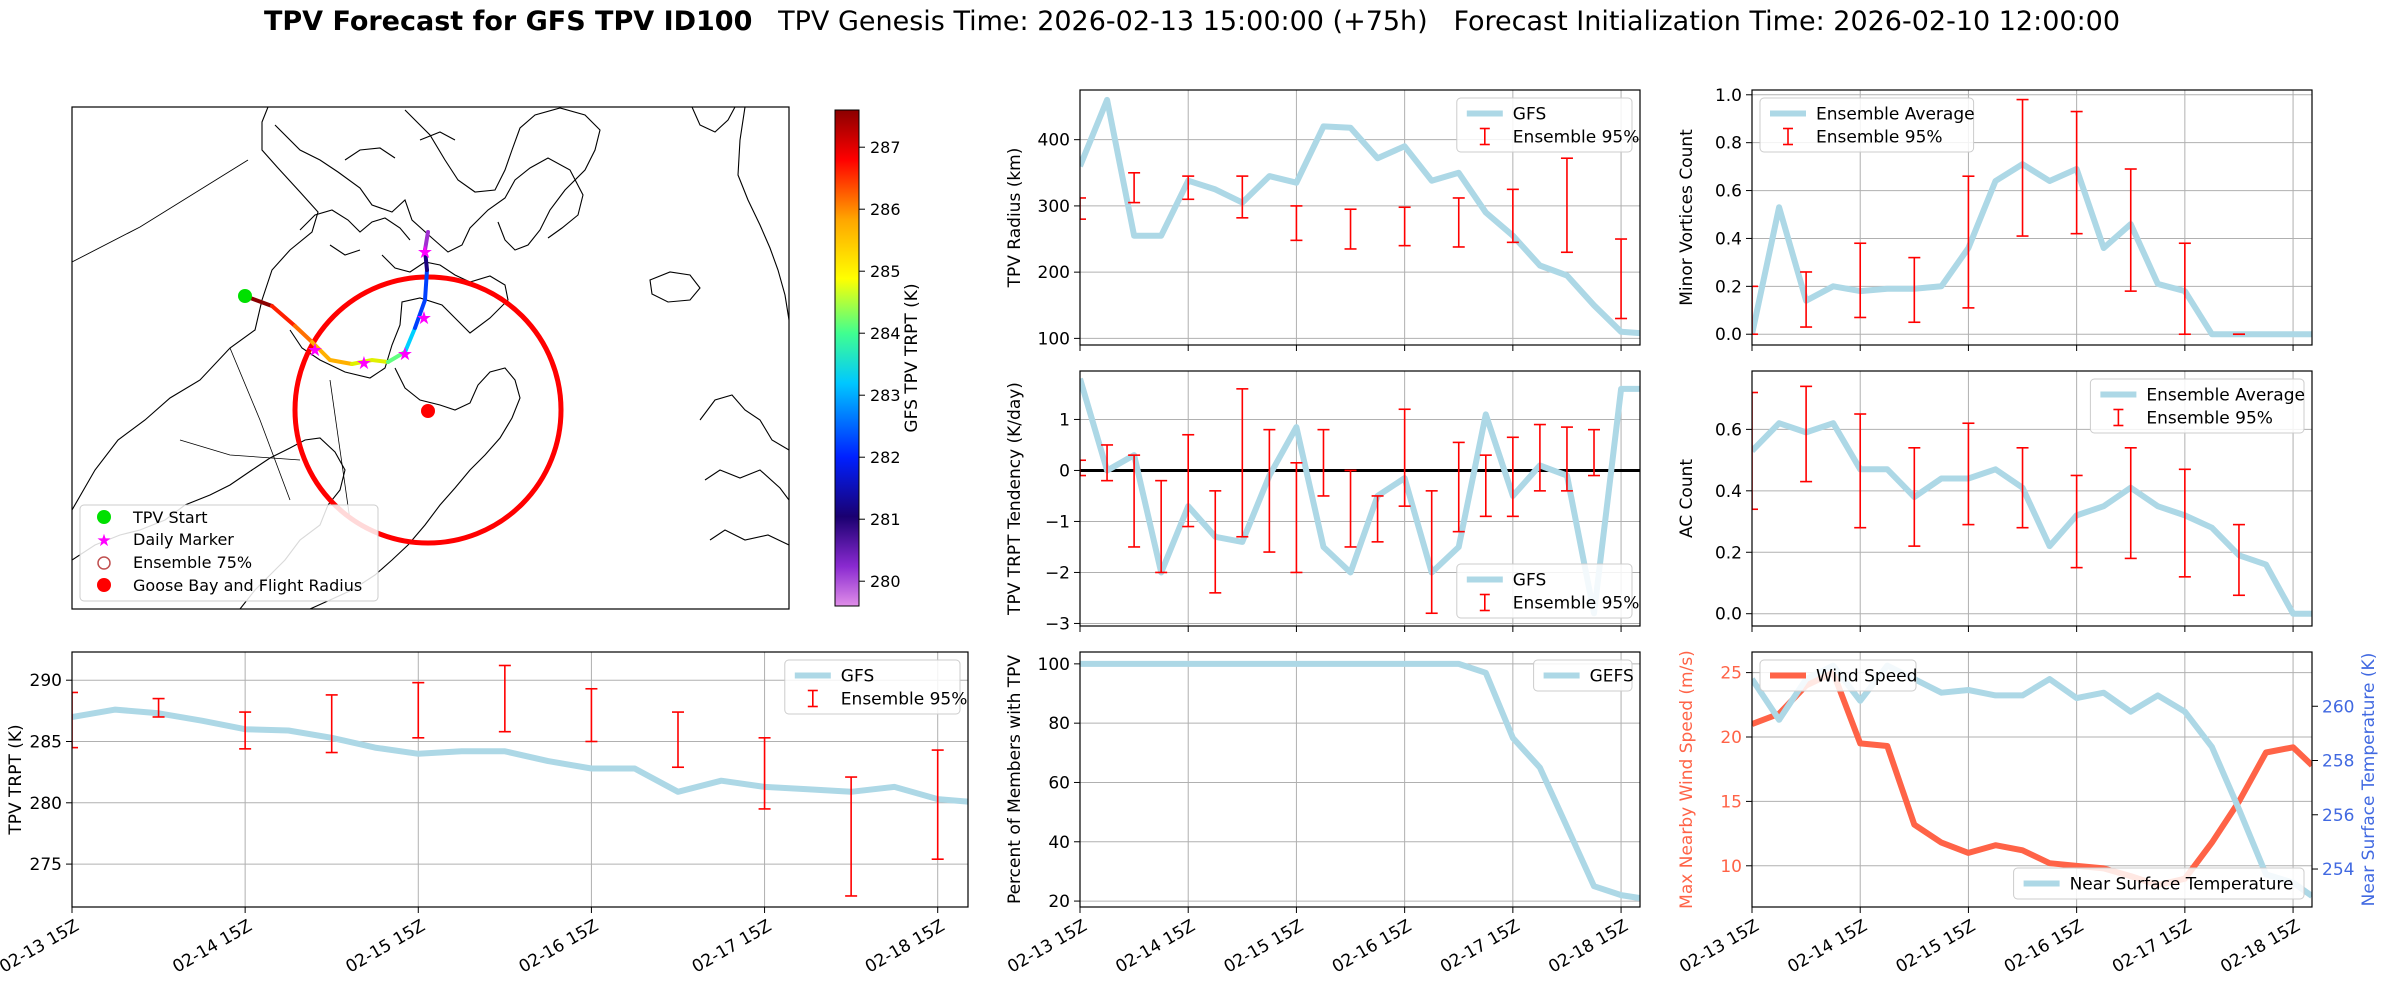 The width and height of the screenshot is (2384, 982). Describe the element at coordinates (1612, 677) in the screenshot. I see `legend-label: GEFS` at that location.